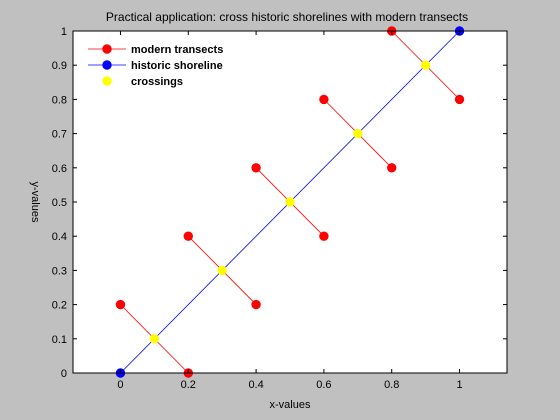 This screenshot has height=420, width=560. Describe the element at coordinates (459, 385) in the screenshot. I see `x-tick-label: 1` at that location.